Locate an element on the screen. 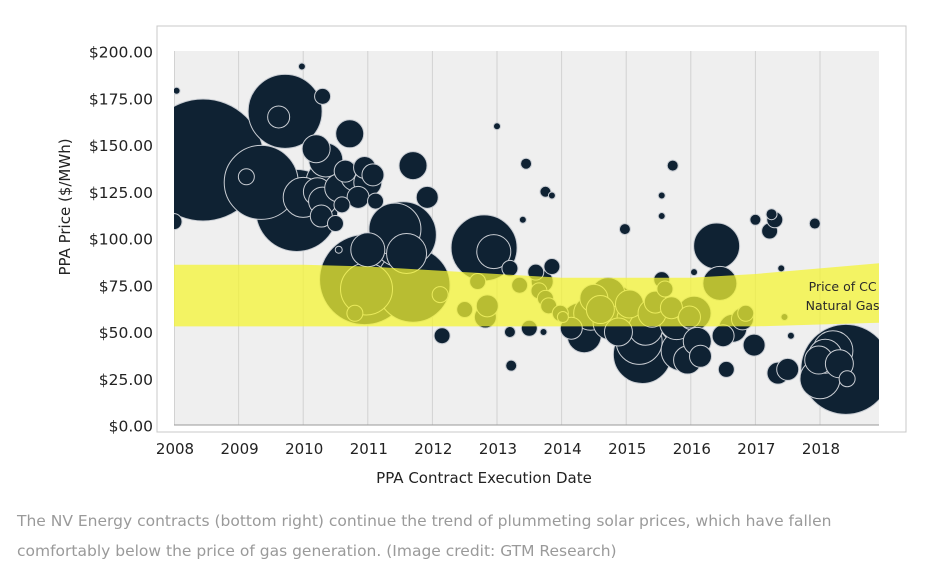 The width and height of the screenshot is (932, 572). gas-price-annotation: Price of CC Natural Gas is located at coordinates (843, 296).